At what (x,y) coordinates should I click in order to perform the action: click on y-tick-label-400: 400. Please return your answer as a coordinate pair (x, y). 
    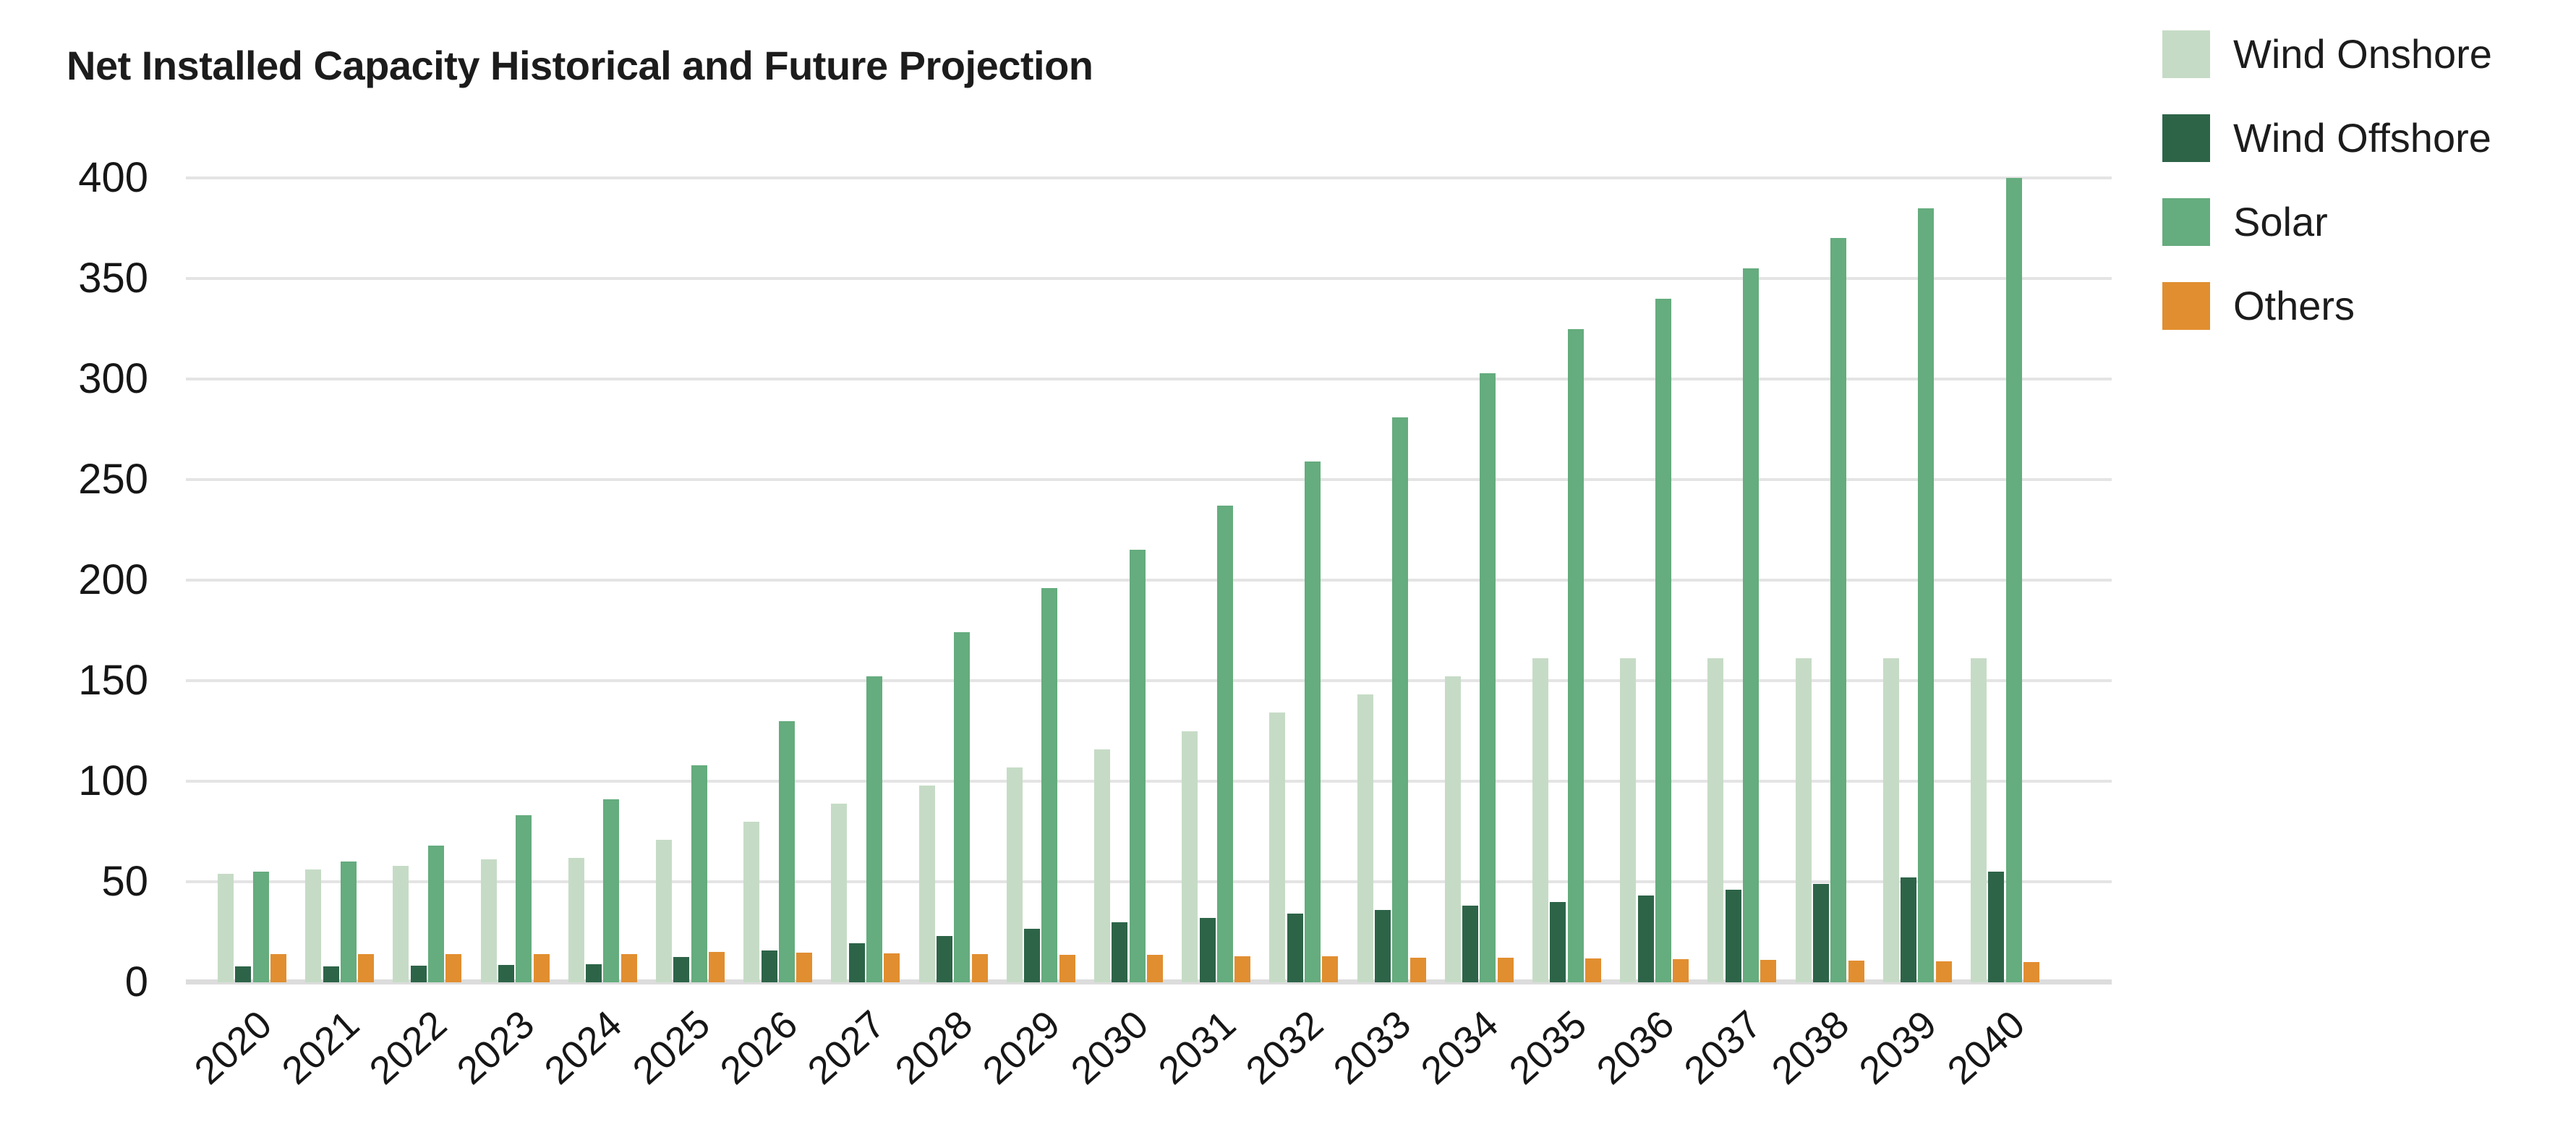
    Looking at the image, I should click on (113, 177).